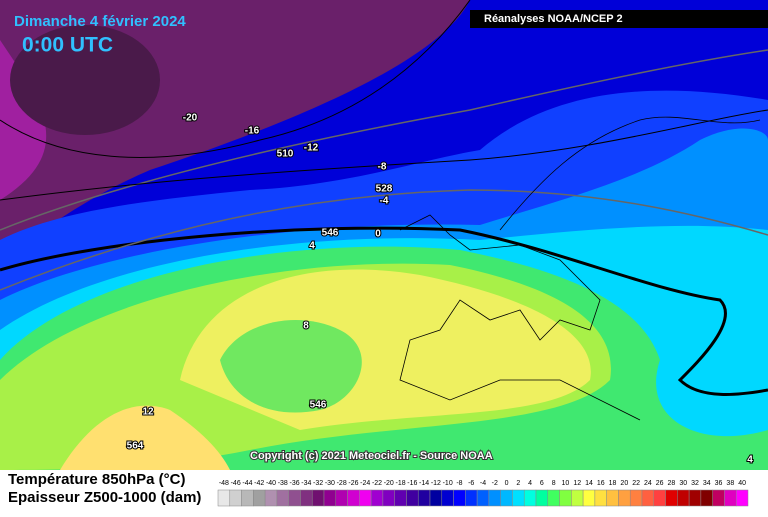 The image size is (768, 517). What do you see at coordinates (318, 483) in the screenshot?
I see `scale-label: -32` at bounding box center [318, 483].